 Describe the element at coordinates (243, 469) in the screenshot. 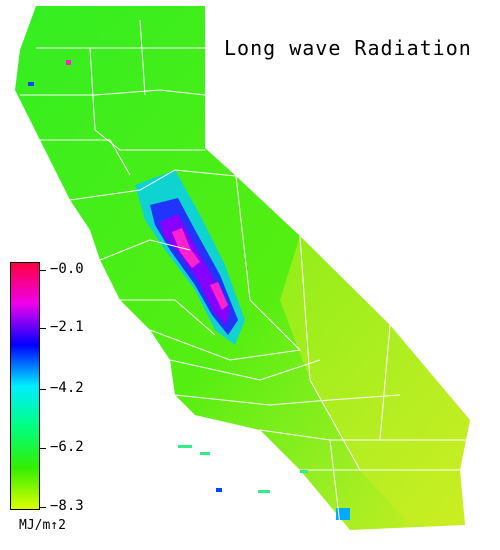

I see `channel-islands` at that location.